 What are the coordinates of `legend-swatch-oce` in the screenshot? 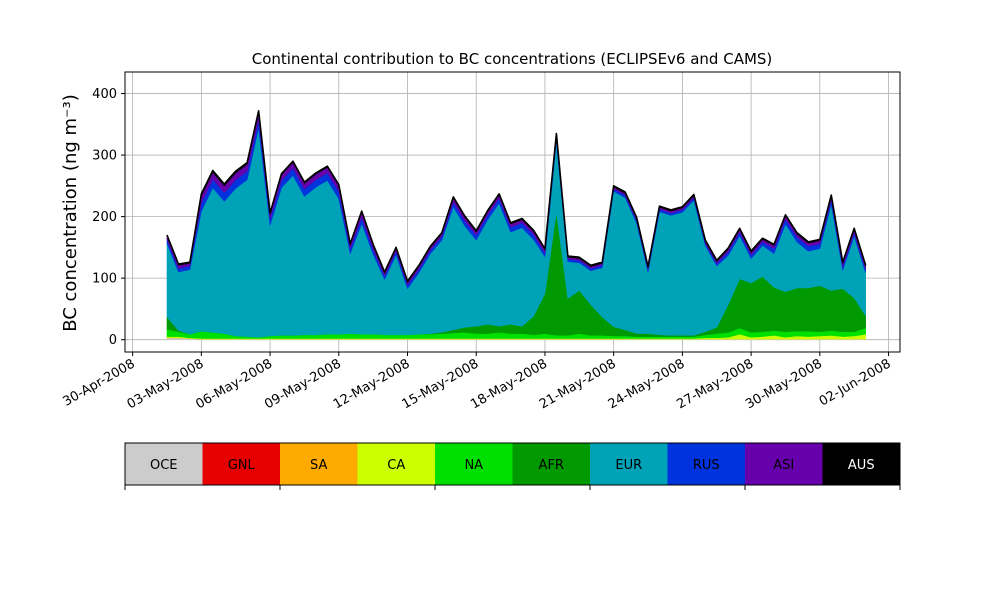 It's located at (164, 464).